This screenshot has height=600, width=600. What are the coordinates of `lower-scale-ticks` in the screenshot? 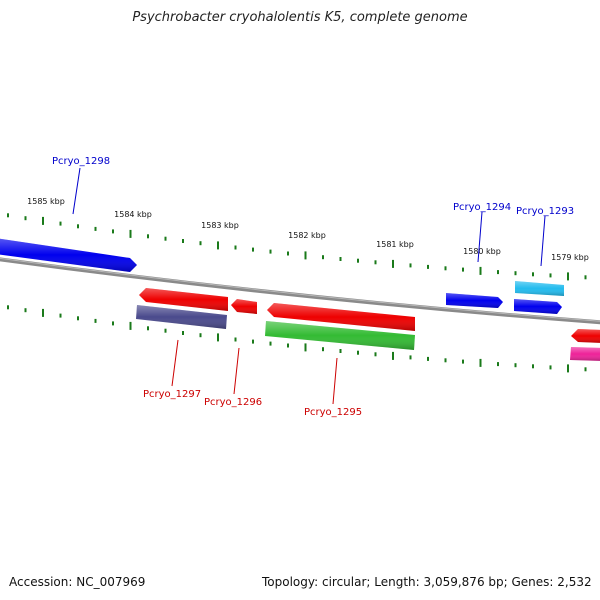 It's located at (297, 339).